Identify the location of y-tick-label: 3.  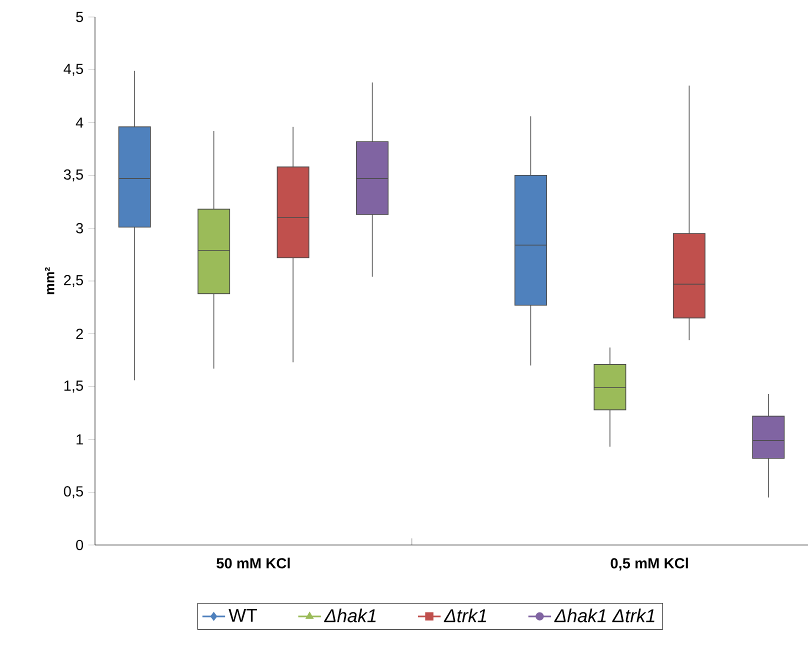
(79, 228).